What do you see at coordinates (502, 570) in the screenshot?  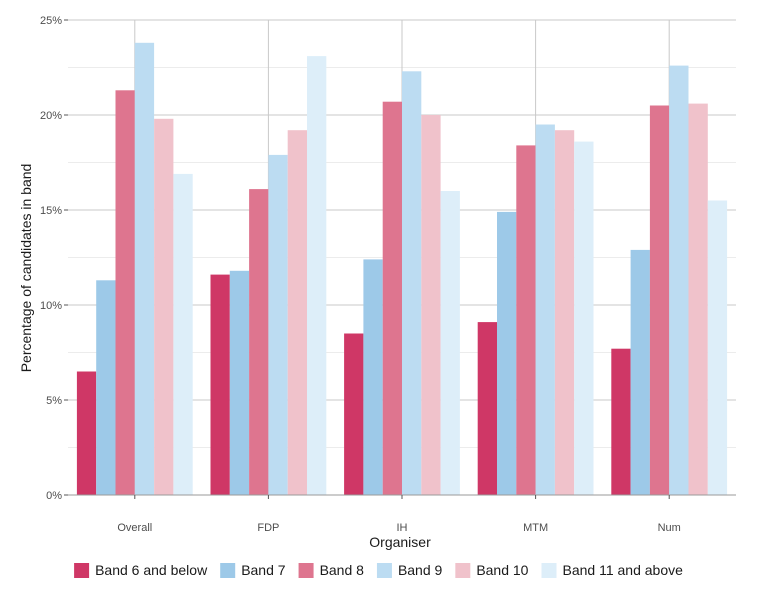 I see `legend-label: Band 10` at bounding box center [502, 570].